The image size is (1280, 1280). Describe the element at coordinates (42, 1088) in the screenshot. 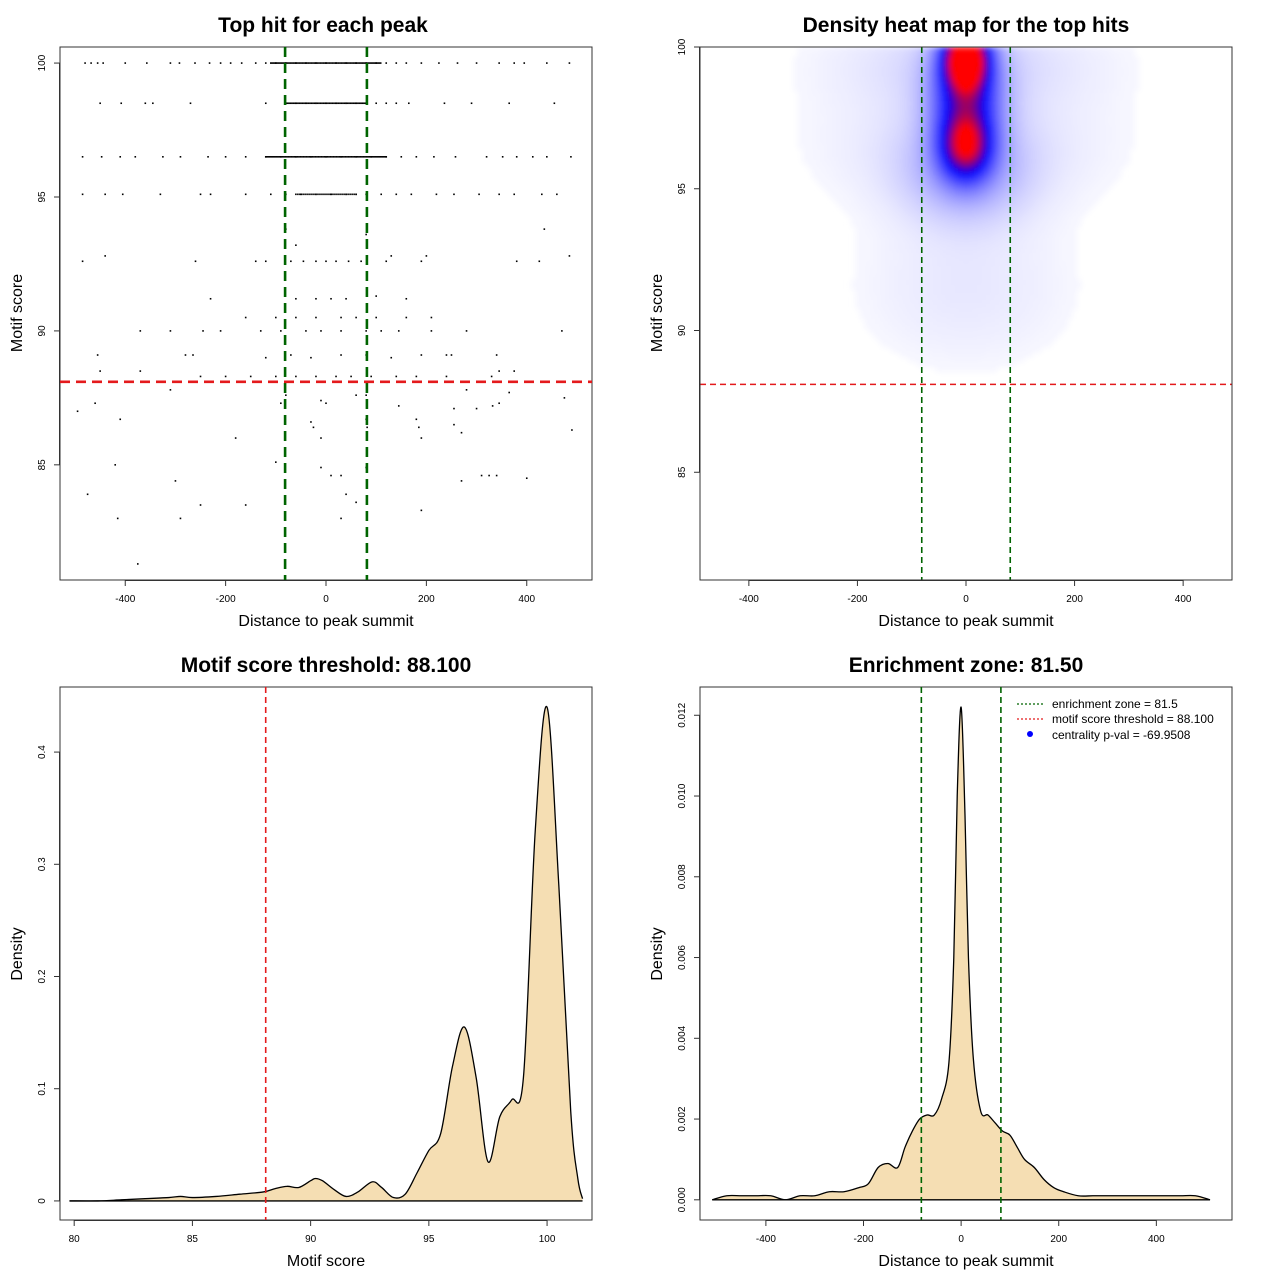

I see `y-tick-label: 0.1` at that location.